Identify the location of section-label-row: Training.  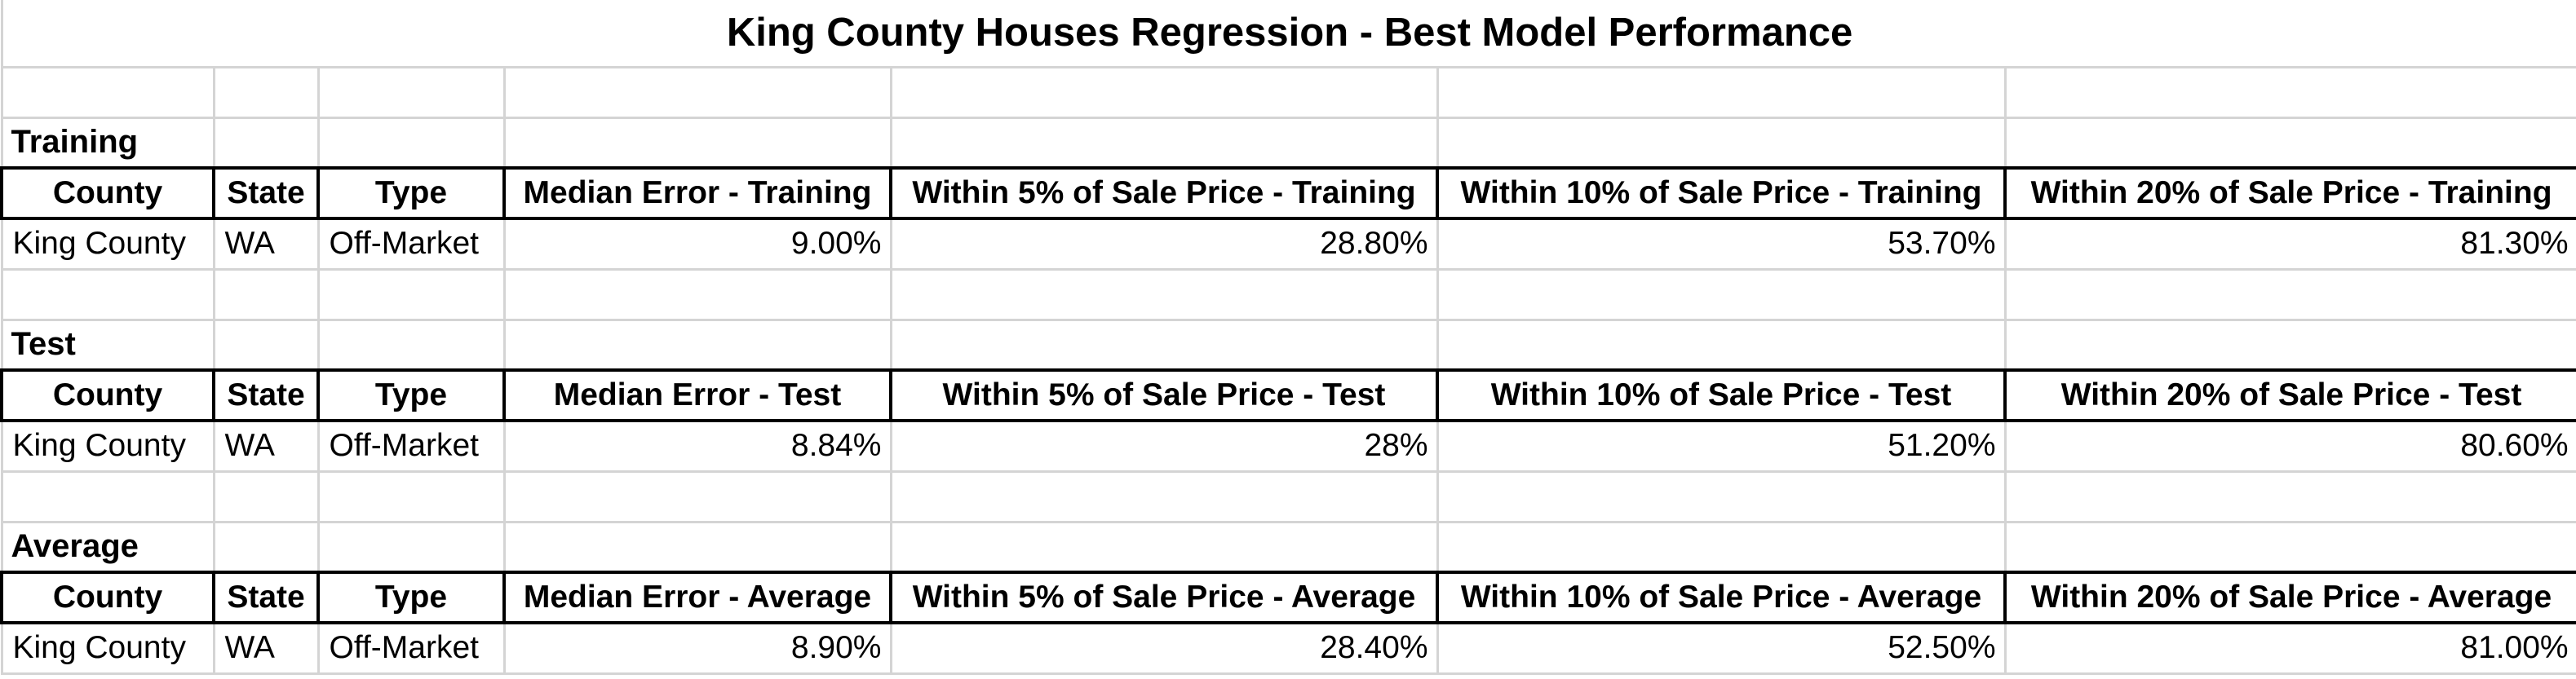
(1288, 143).